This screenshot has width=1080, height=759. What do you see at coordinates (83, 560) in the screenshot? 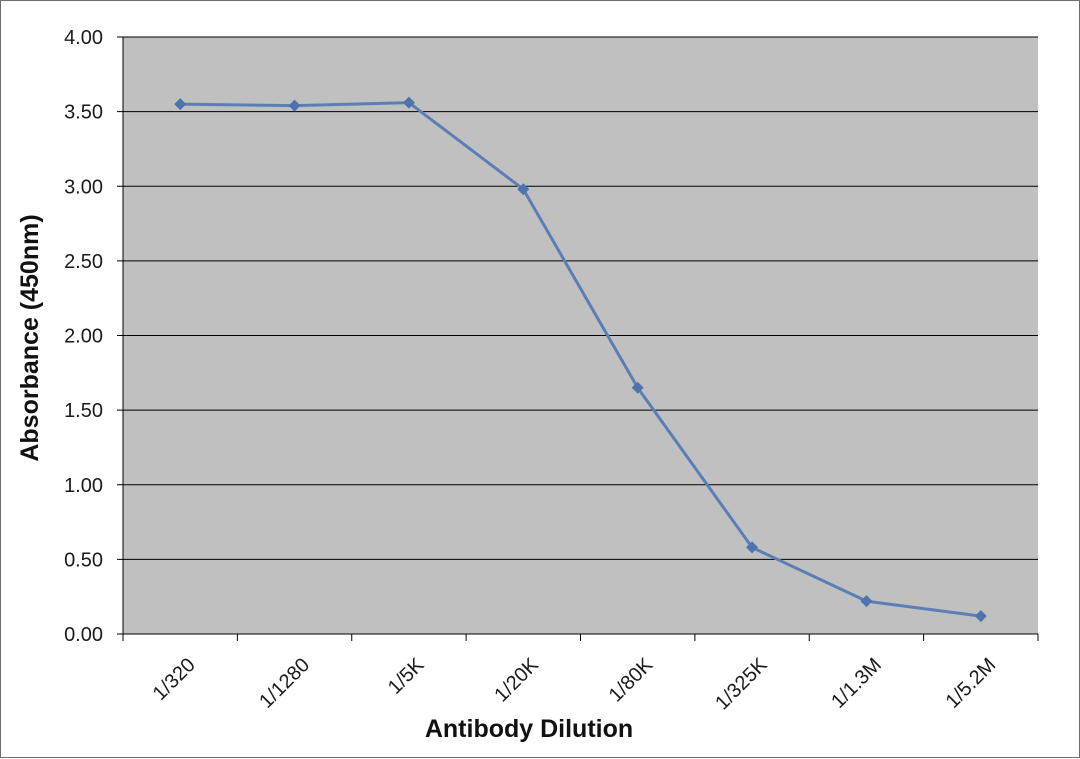
I see `y-tick-label: 0.50` at bounding box center [83, 560].